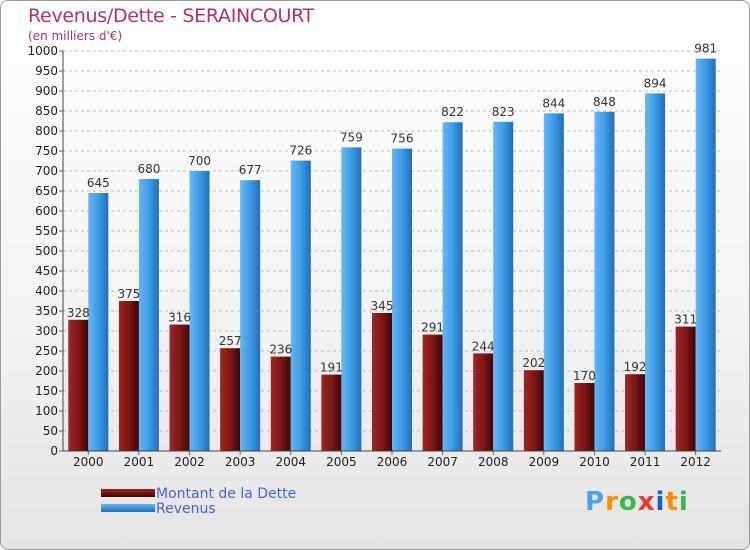 Image resolution: width=750 pixels, height=550 pixels. Describe the element at coordinates (230, 399) in the screenshot. I see `bar-dette-2003` at that location.